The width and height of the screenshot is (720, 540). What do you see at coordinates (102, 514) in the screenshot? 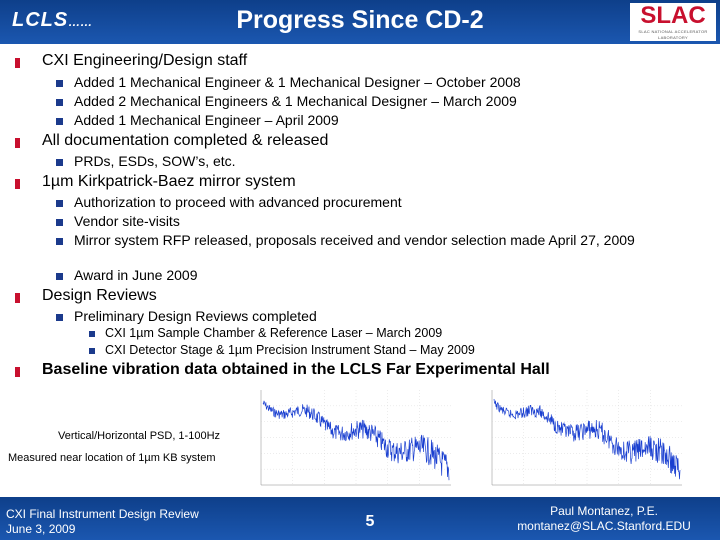
I see `footer-event-title: CXI Final Instrument Design Review` at bounding box center [102, 514].